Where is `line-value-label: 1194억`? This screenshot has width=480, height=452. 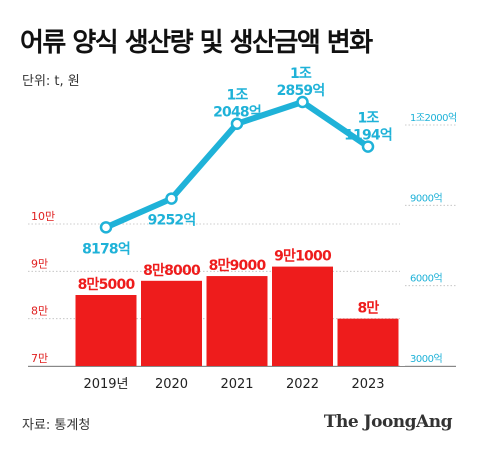 line-value-label: 1194억 is located at coordinates (368, 136).